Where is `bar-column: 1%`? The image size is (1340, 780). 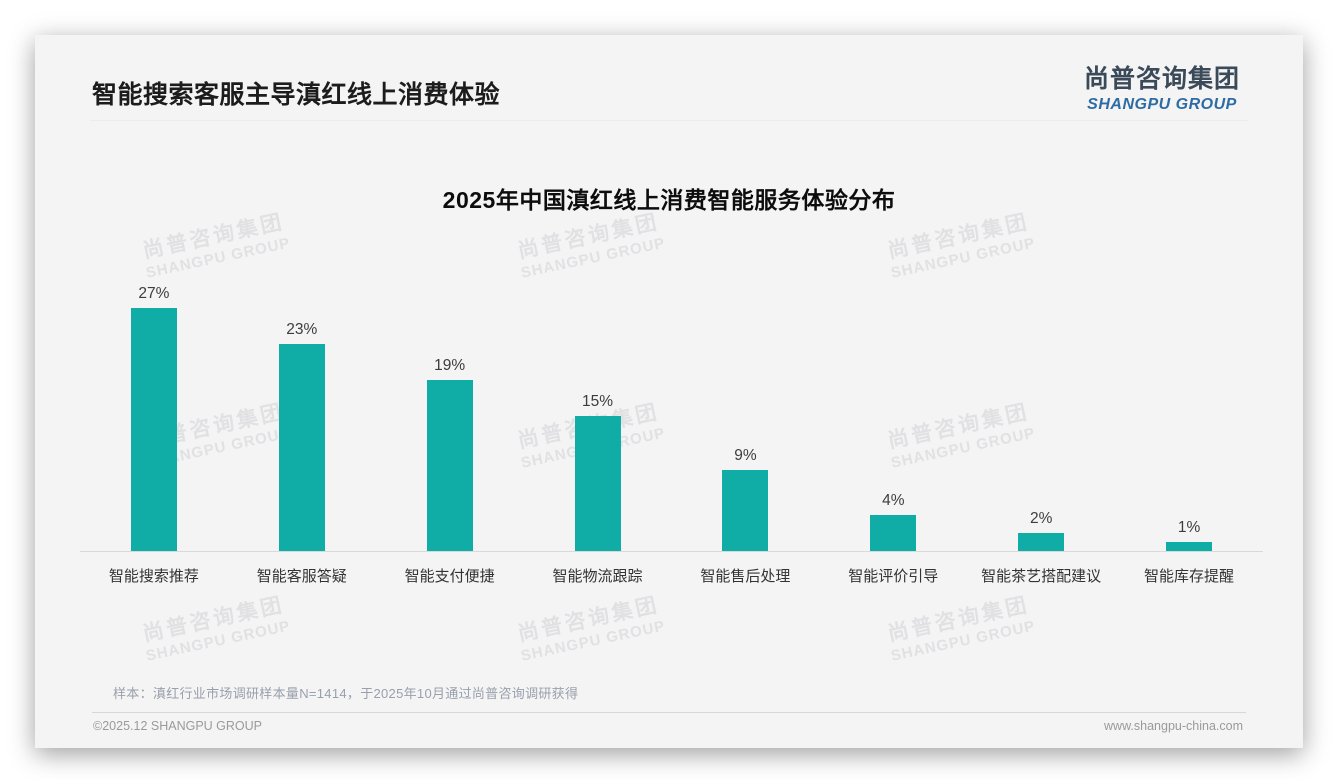 bar-column: 1% is located at coordinates (1189, 416).